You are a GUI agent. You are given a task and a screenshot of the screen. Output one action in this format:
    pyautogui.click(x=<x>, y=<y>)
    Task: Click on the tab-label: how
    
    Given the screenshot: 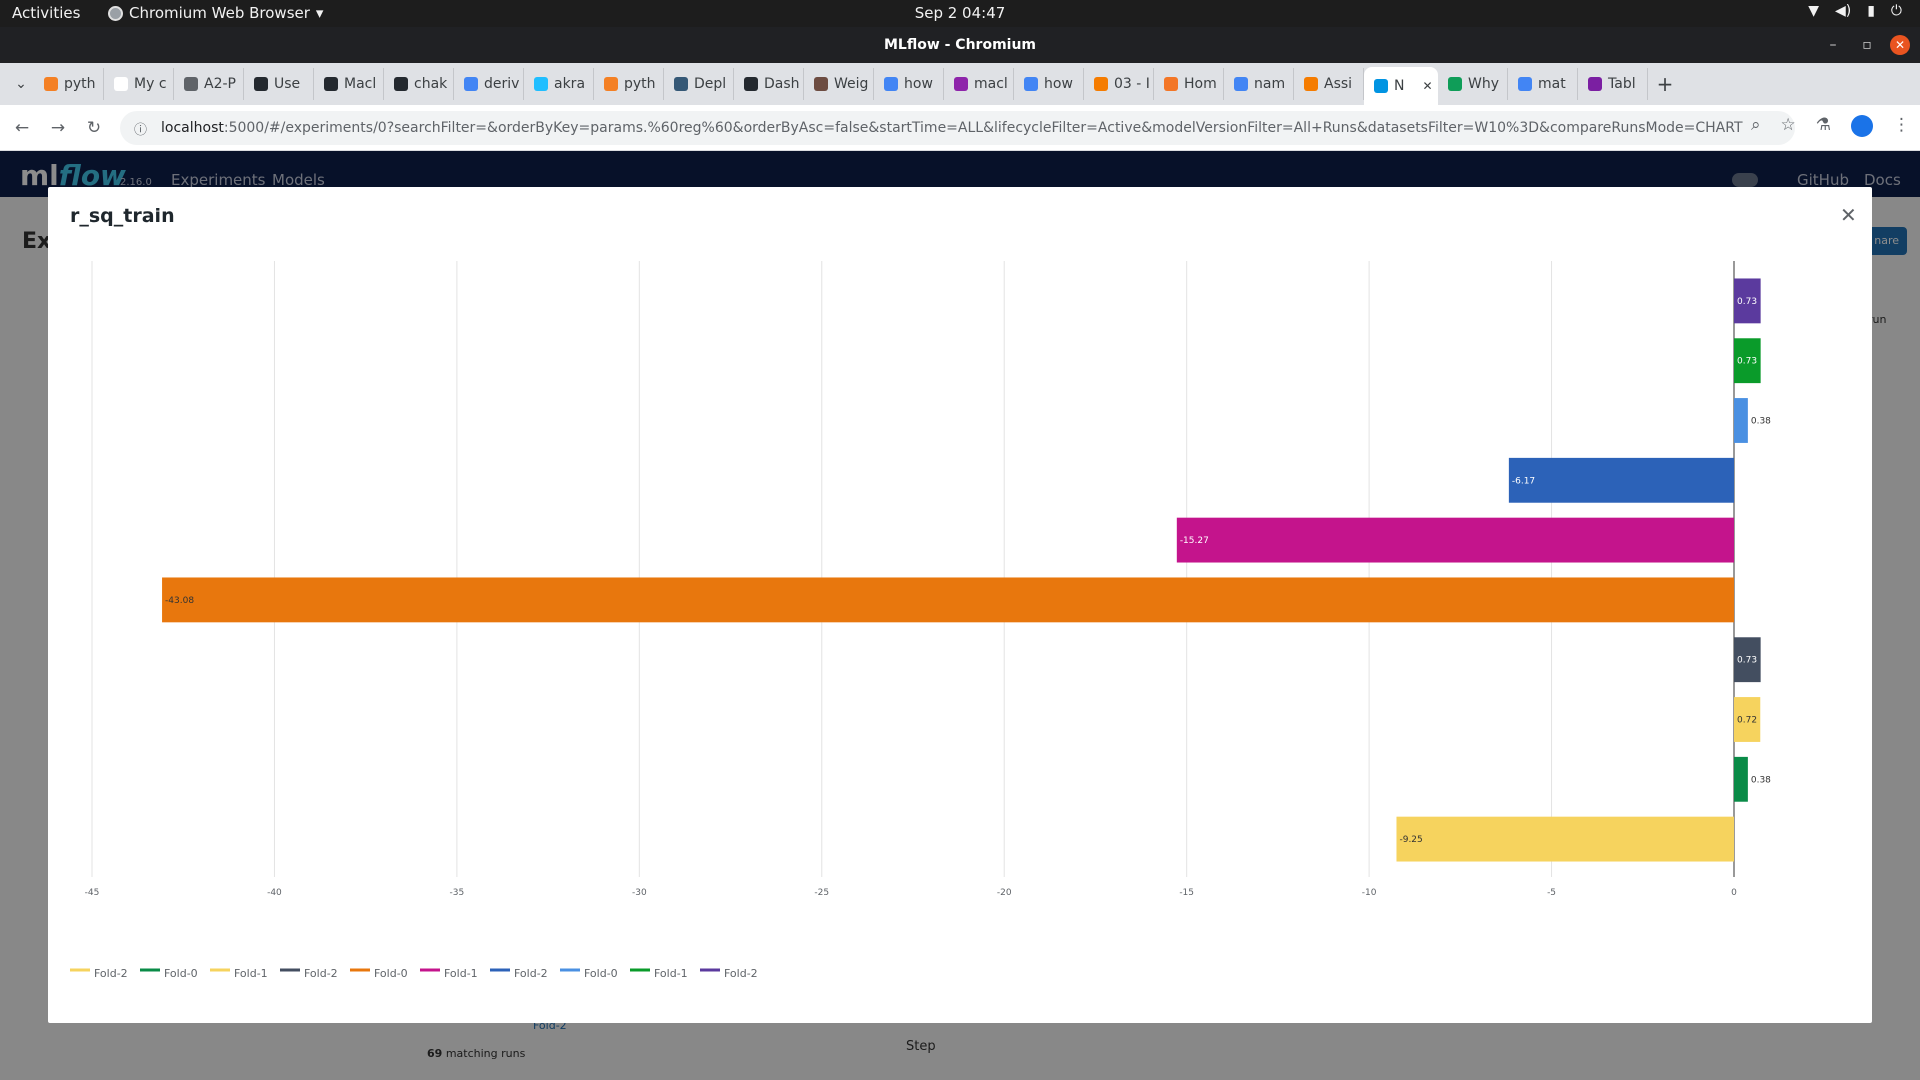 What is the action you would take?
    pyautogui.click(x=1058, y=84)
    